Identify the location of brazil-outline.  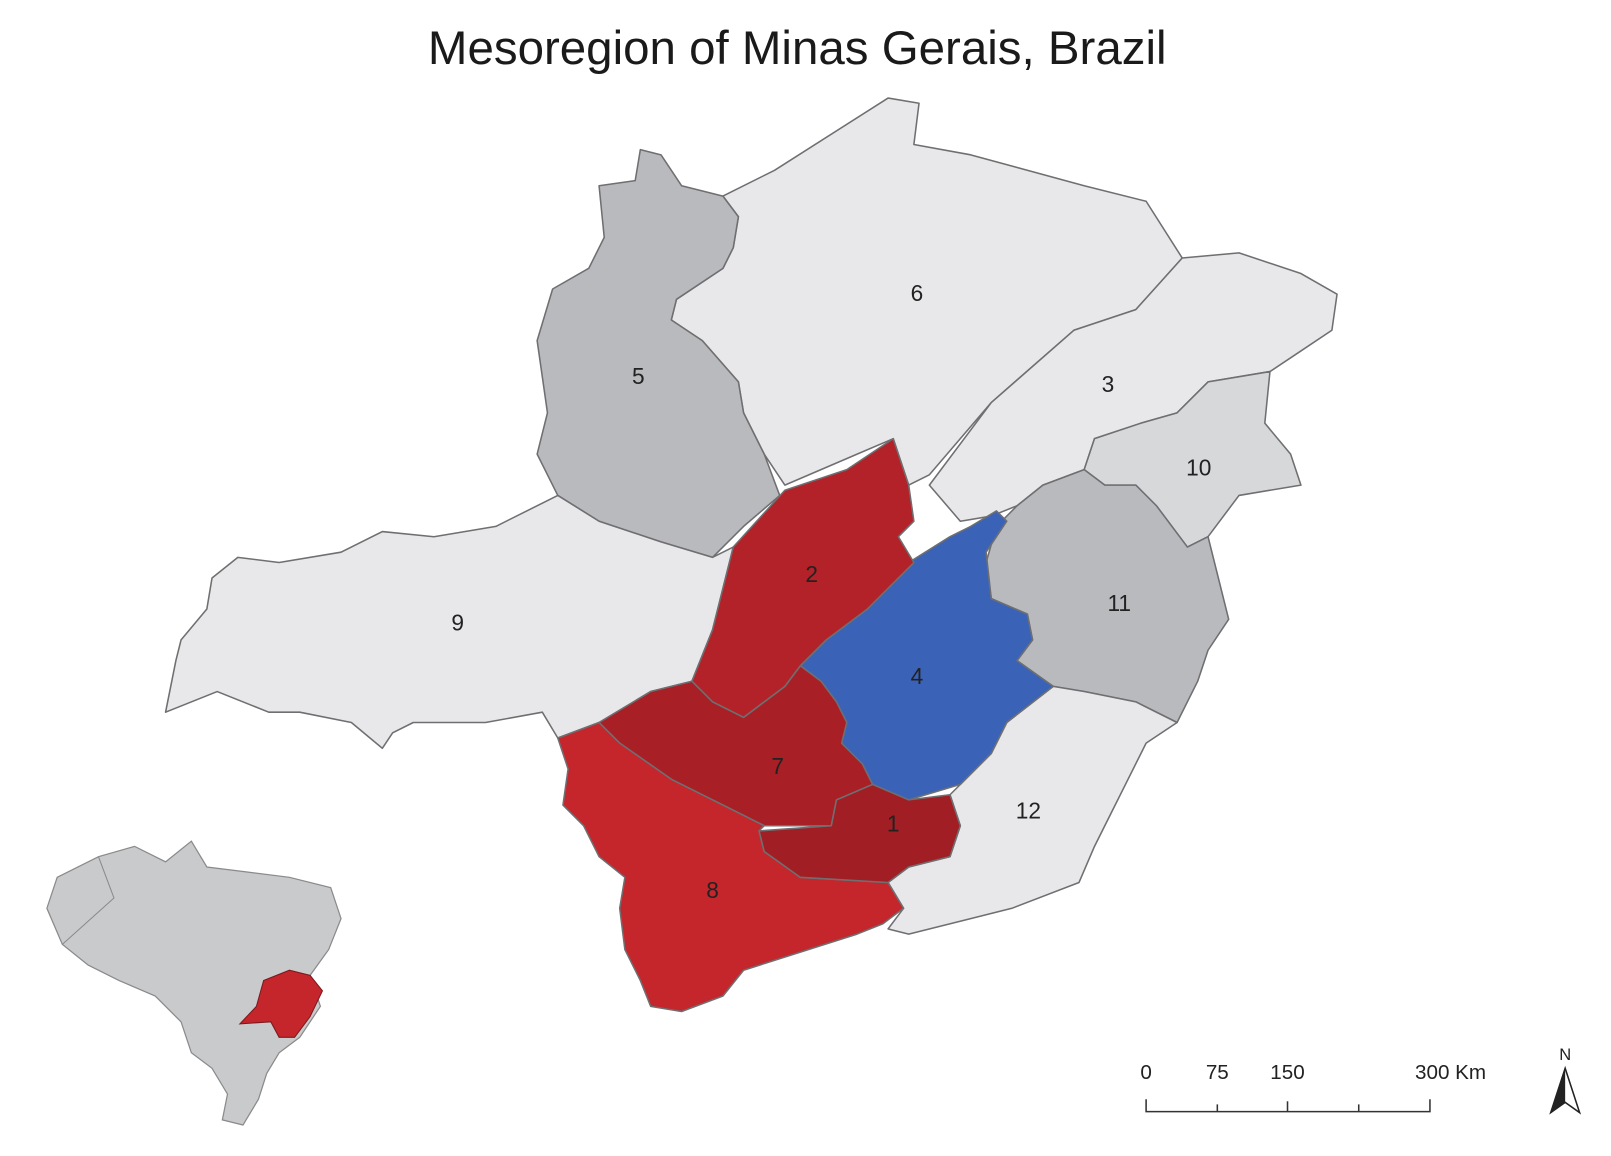
(194, 983).